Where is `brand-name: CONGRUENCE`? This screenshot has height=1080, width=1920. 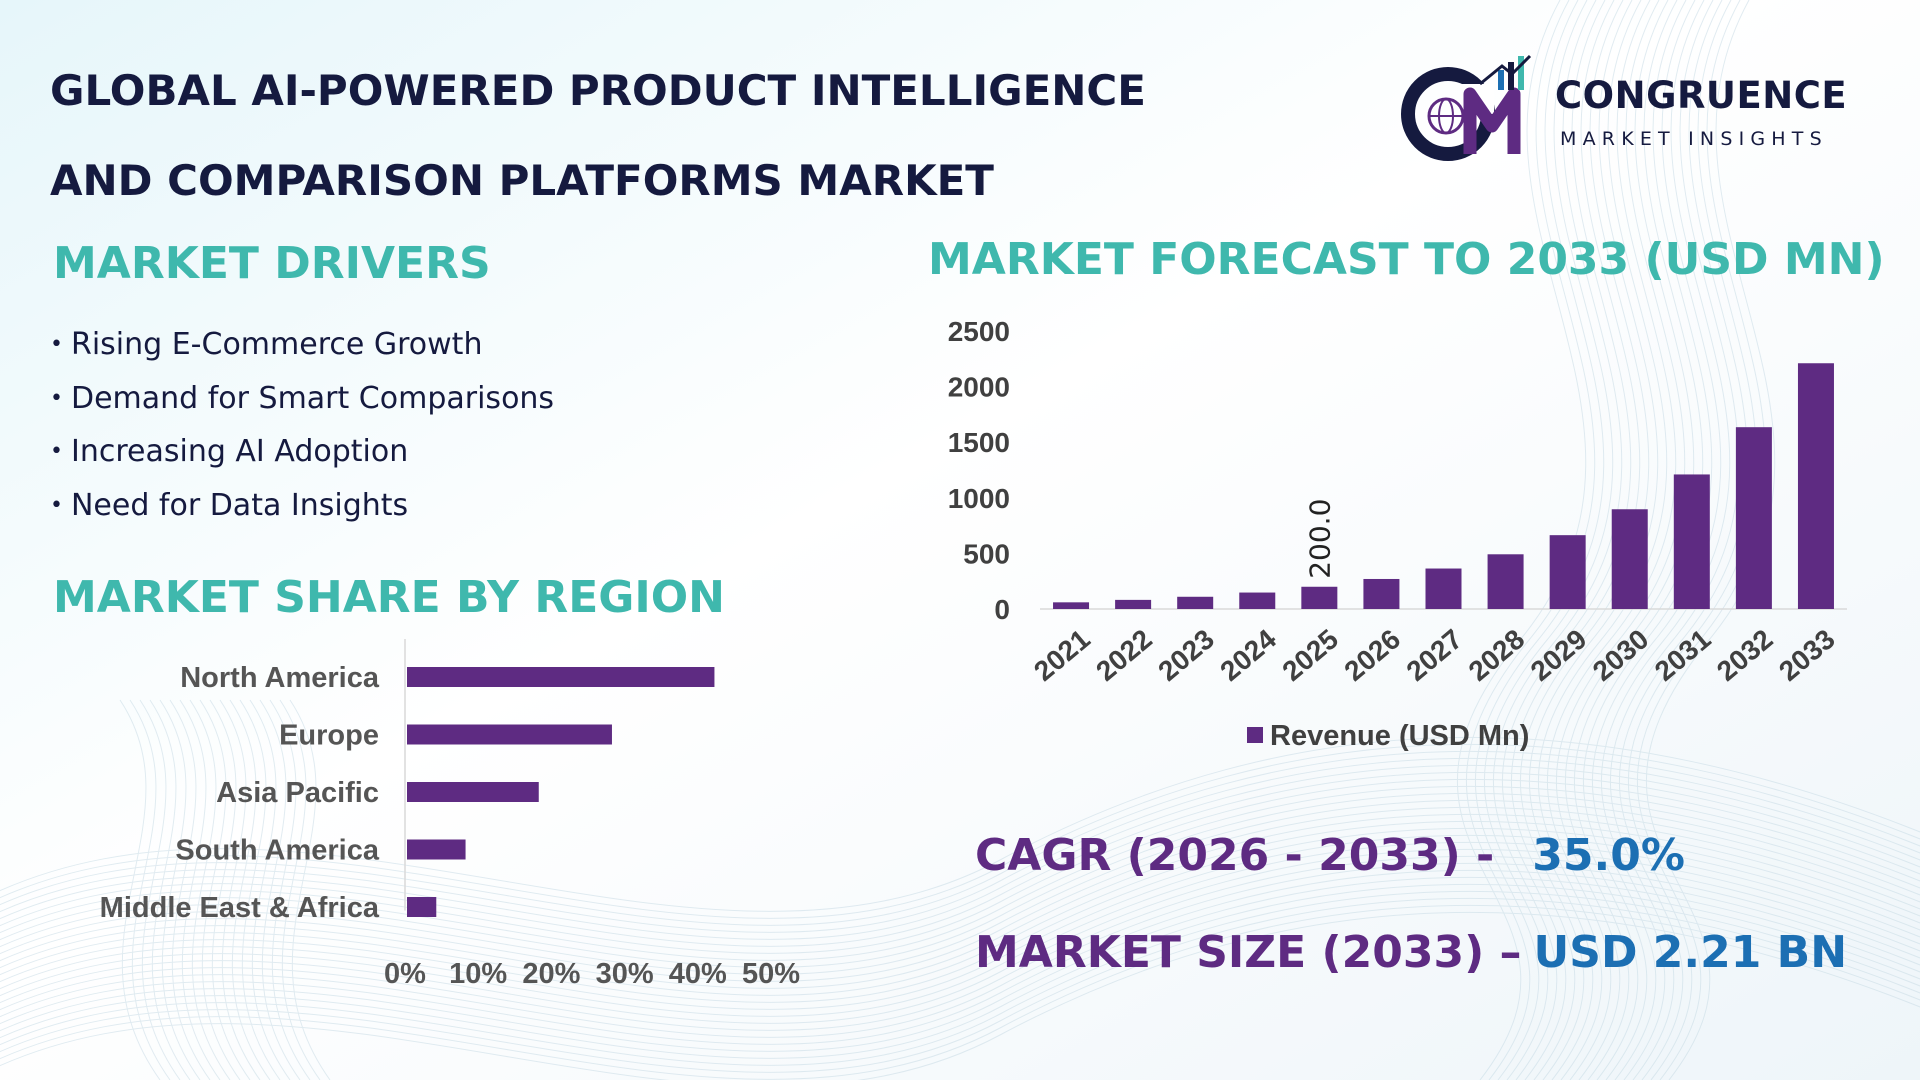 brand-name: CONGRUENCE is located at coordinates (1701, 95).